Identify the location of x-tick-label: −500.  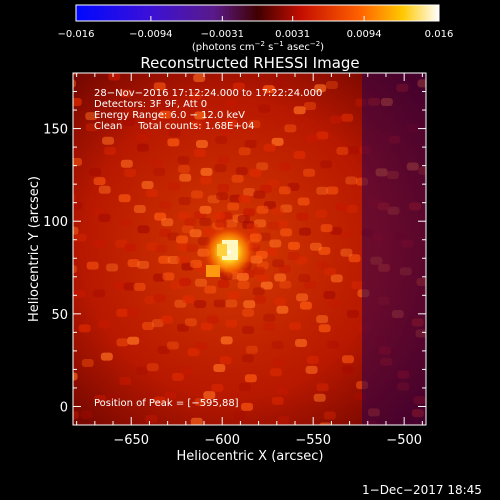
(404, 440).